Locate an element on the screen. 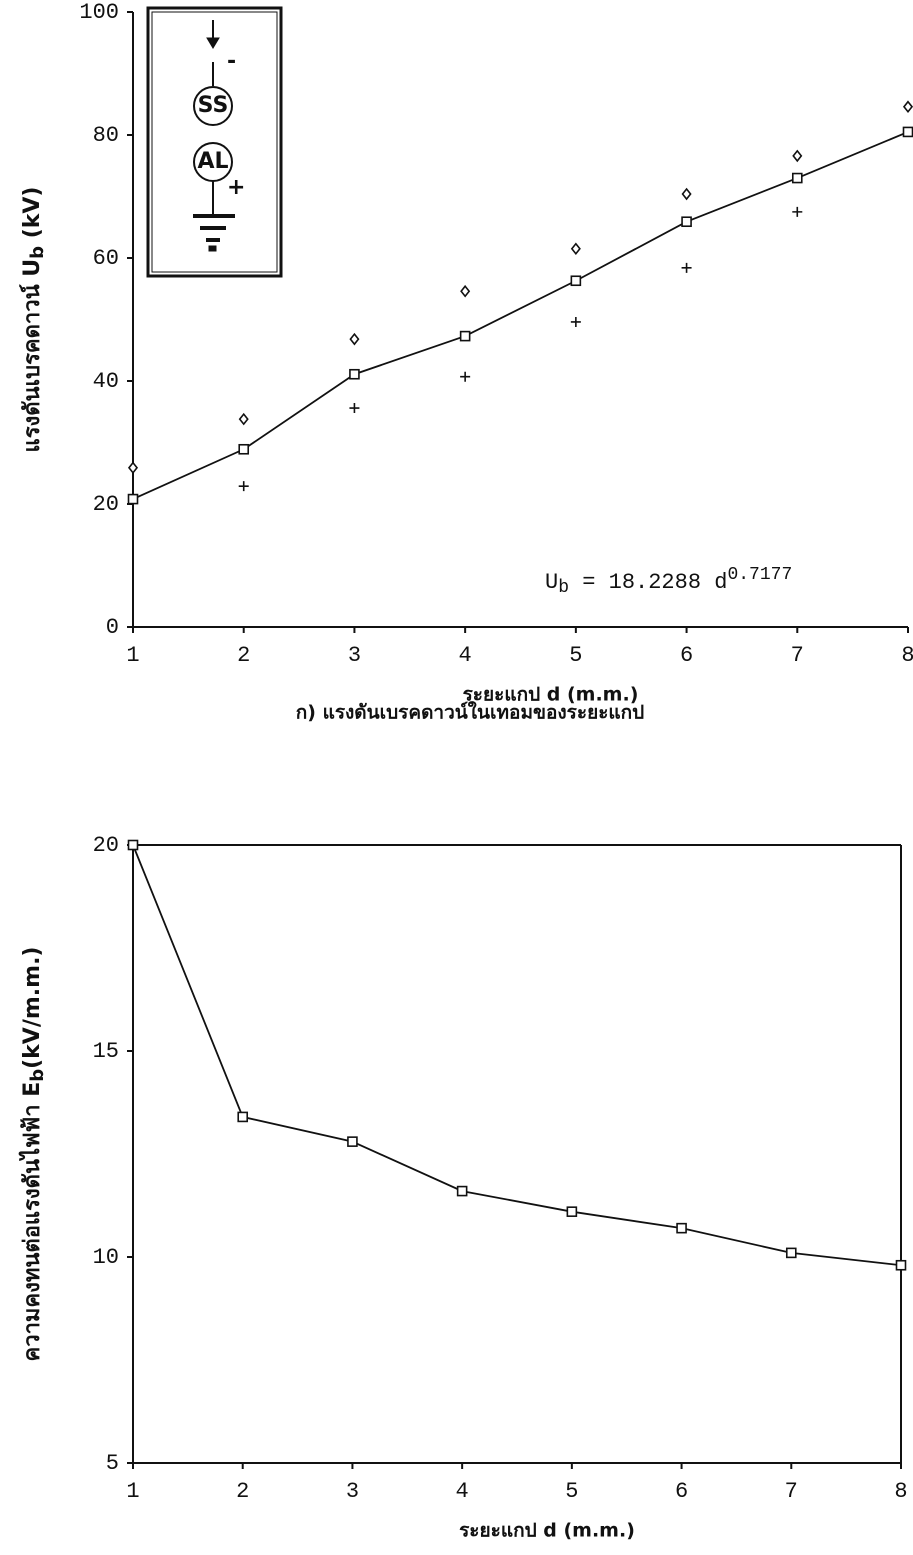 Image resolution: width=913 pixels, height=1555 pixels. y-axis-label: แรงดันเบรคดาวน์ Ub (kV) is located at coordinates (33, 320).